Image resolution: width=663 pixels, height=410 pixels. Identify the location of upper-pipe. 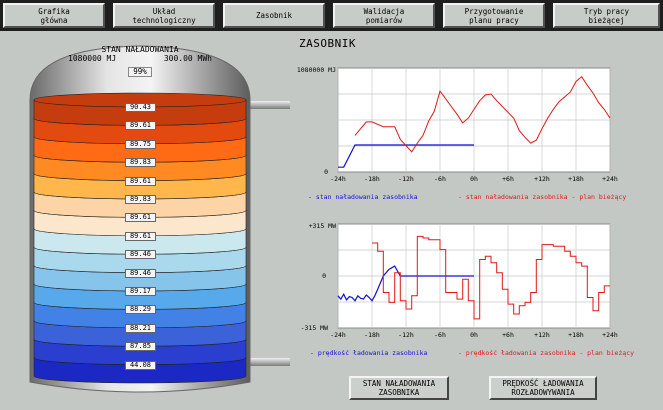
(270, 105).